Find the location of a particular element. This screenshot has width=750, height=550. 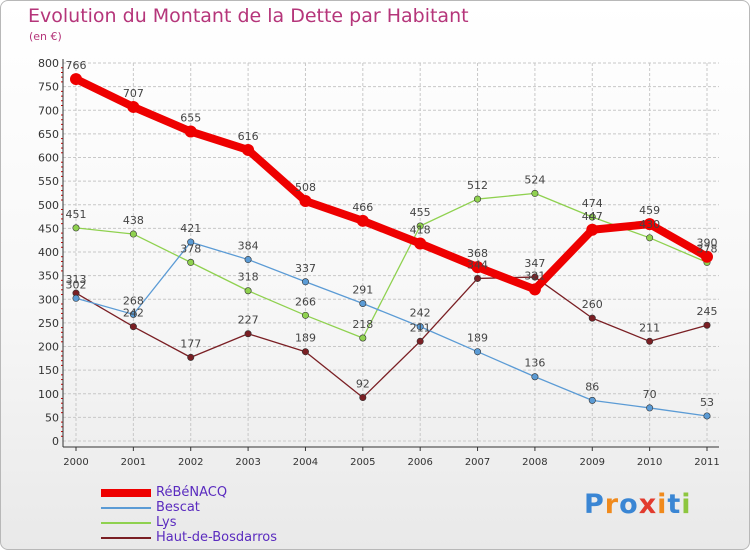

x-tick-label: 2005 is located at coordinates (362, 462).